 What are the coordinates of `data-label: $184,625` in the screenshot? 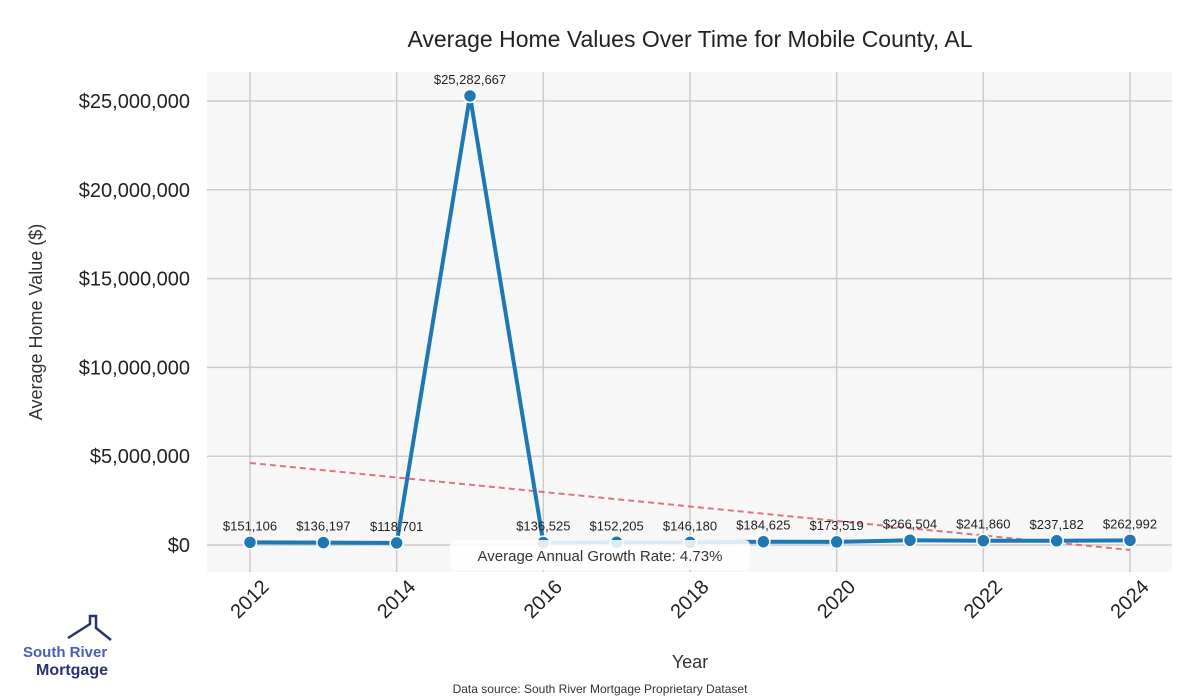 It's located at (763, 525).